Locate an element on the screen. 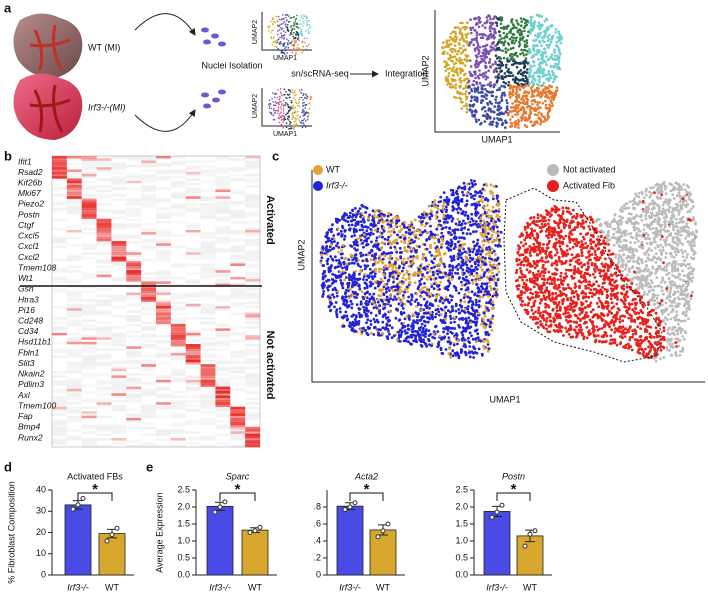  heart-wt is located at coordinates (48, 46).